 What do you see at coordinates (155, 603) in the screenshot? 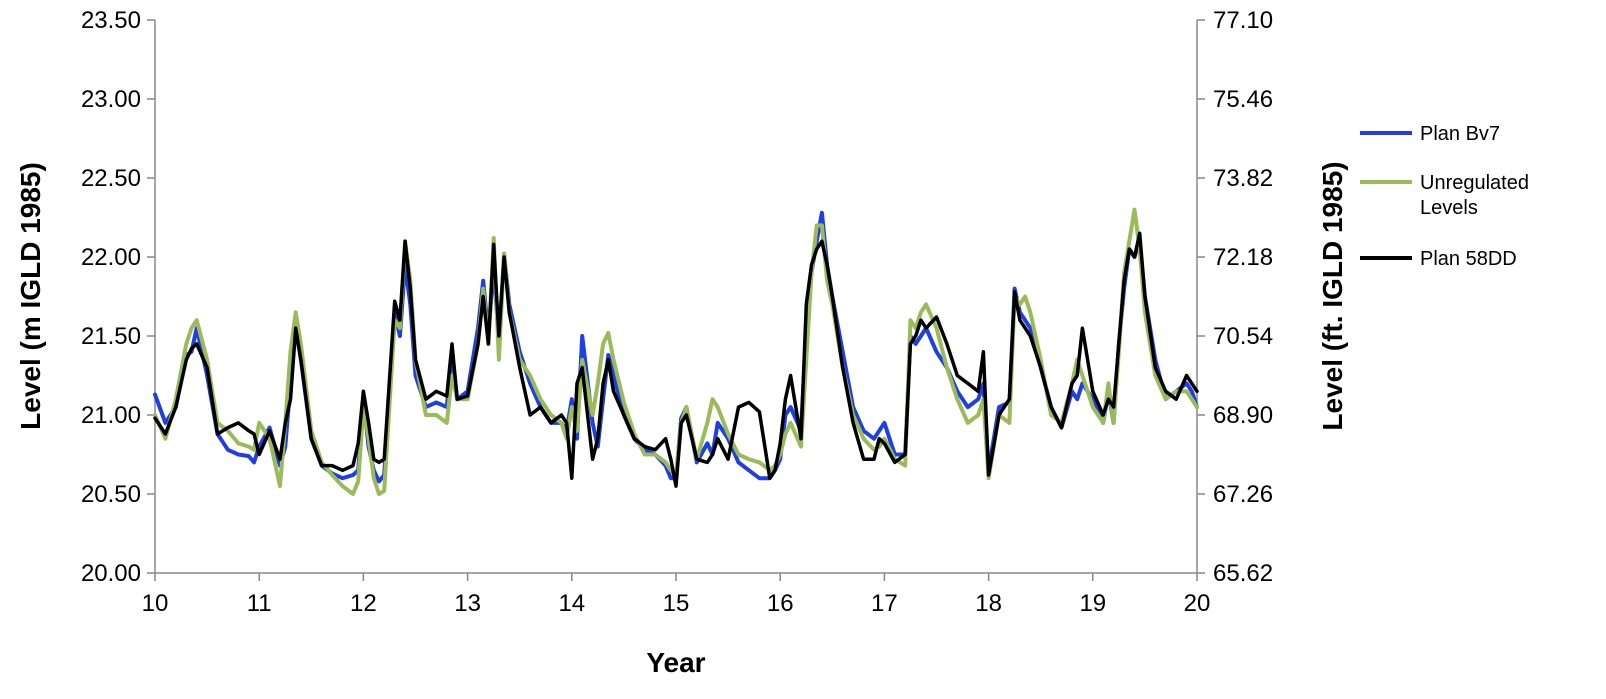
I see `x-tick-label: 10` at bounding box center [155, 603].